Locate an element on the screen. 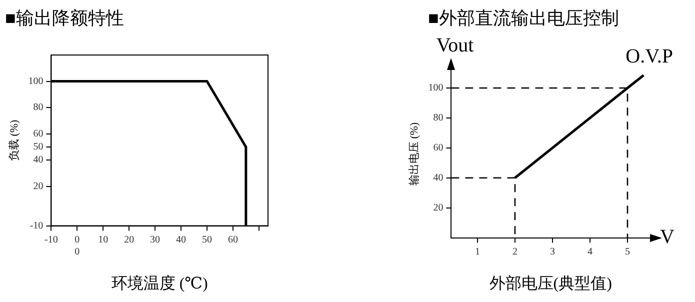 This screenshot has height=302, width=695. x-tick-label: 5 is located at coordinates (627, 252).